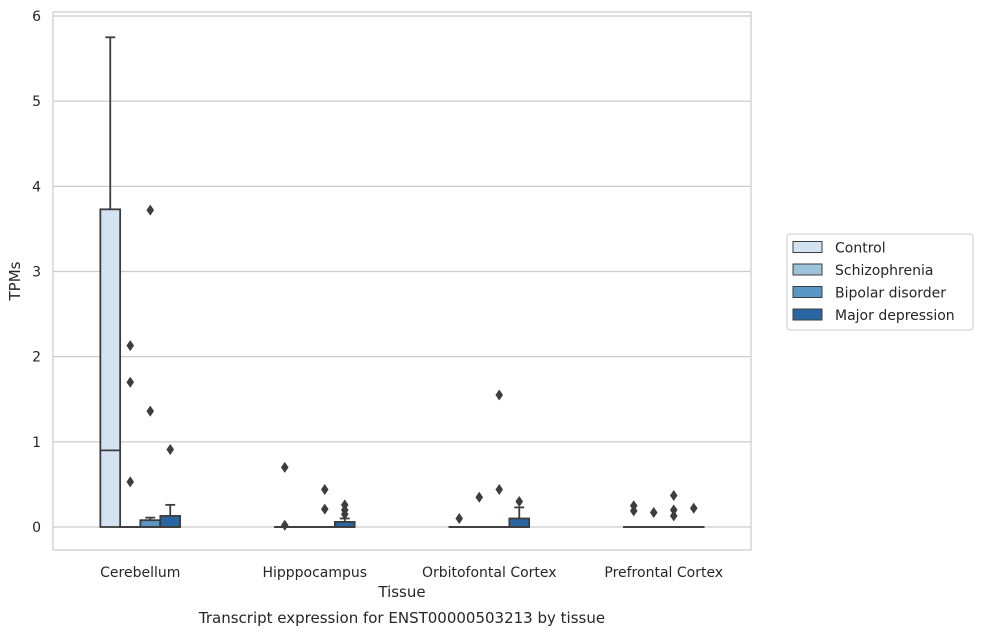 This screenshot has height=637, width=983. I want to click on y-tick-label: 3, so click(36, 273).